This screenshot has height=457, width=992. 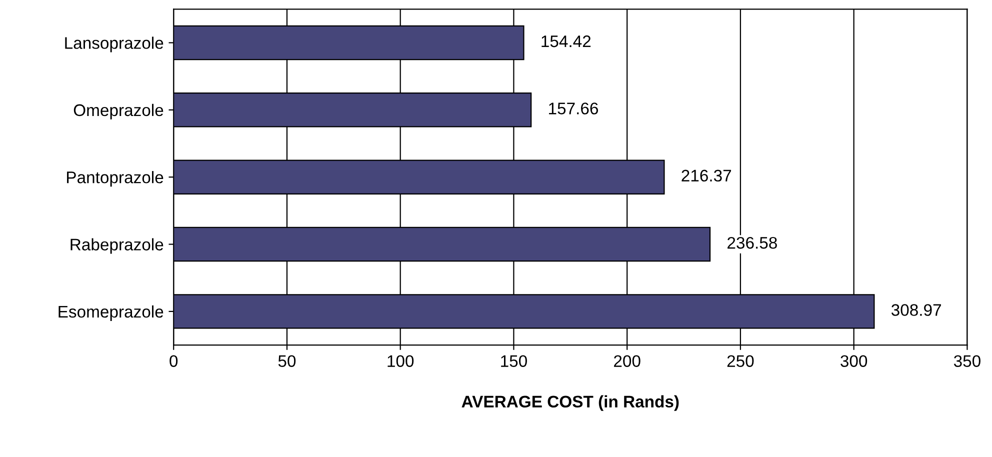 What do you see at coordinates (752, 242) in the screenshot?
I see `data-label: 236.58` at bounding box center [752, 242].